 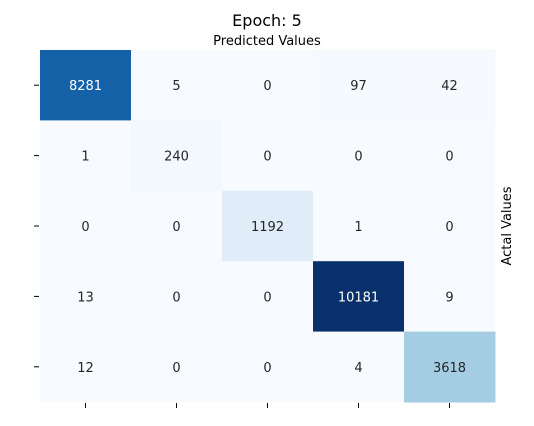 I want to click on cell-value-label-r4-c2: 0, so click(x=267, y=368).